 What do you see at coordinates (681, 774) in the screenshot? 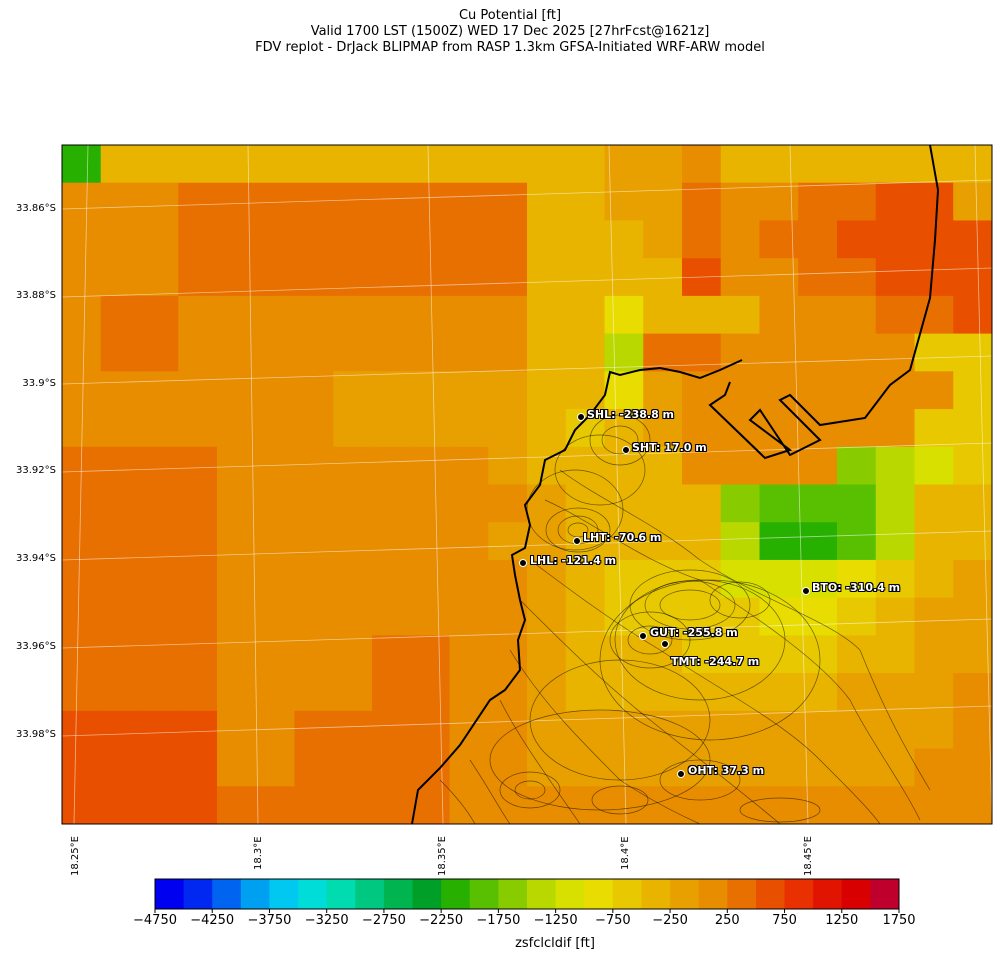
I see `station-dot-oht` at bounding box center [681, 774].